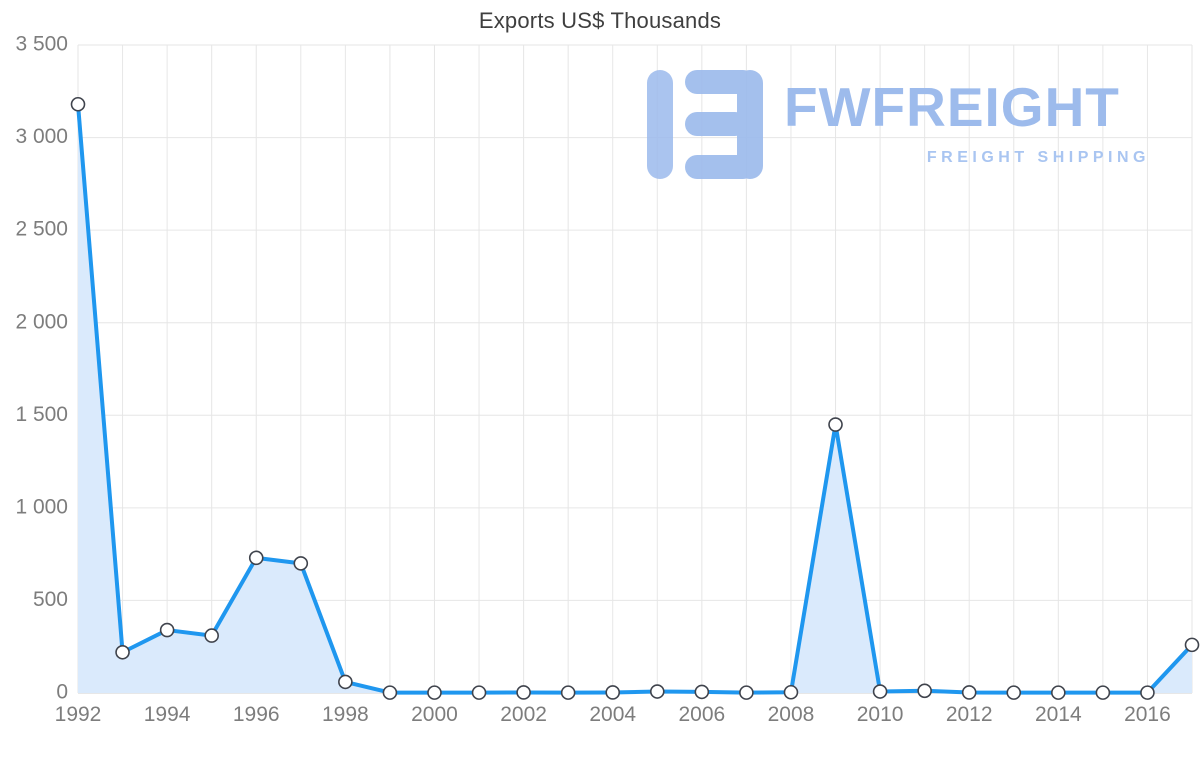  What do you see at coordinates (613, 692) in the screenshot?
I see `data-point-2004` at bounding box center [613, 692].